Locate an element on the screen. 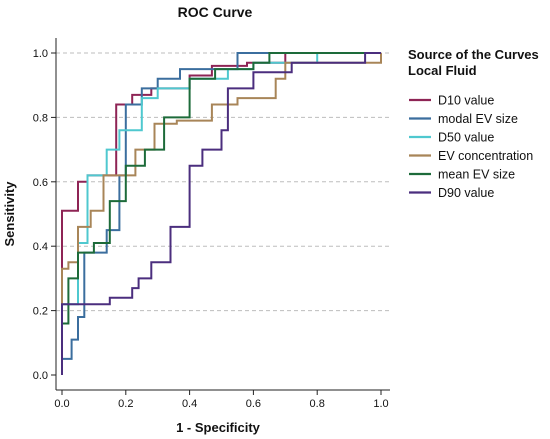  x-tick-label: 1.0 is located at coordinates (380, 404).